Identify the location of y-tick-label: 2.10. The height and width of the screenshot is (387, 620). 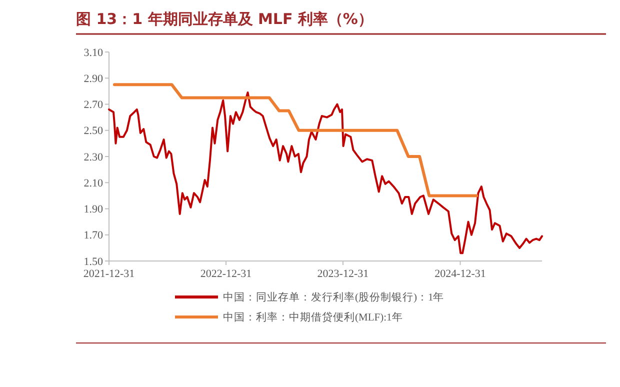
(94, 183).